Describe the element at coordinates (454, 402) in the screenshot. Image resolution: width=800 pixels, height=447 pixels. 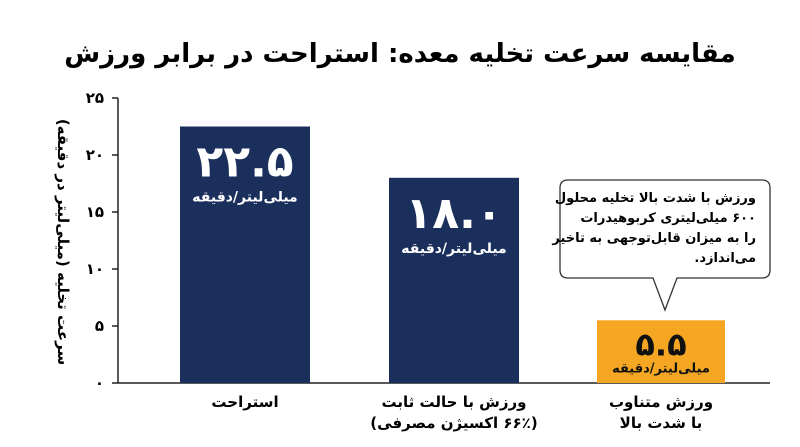
I see `x-tick-label: ورزش با حالت ثابت` at that location.